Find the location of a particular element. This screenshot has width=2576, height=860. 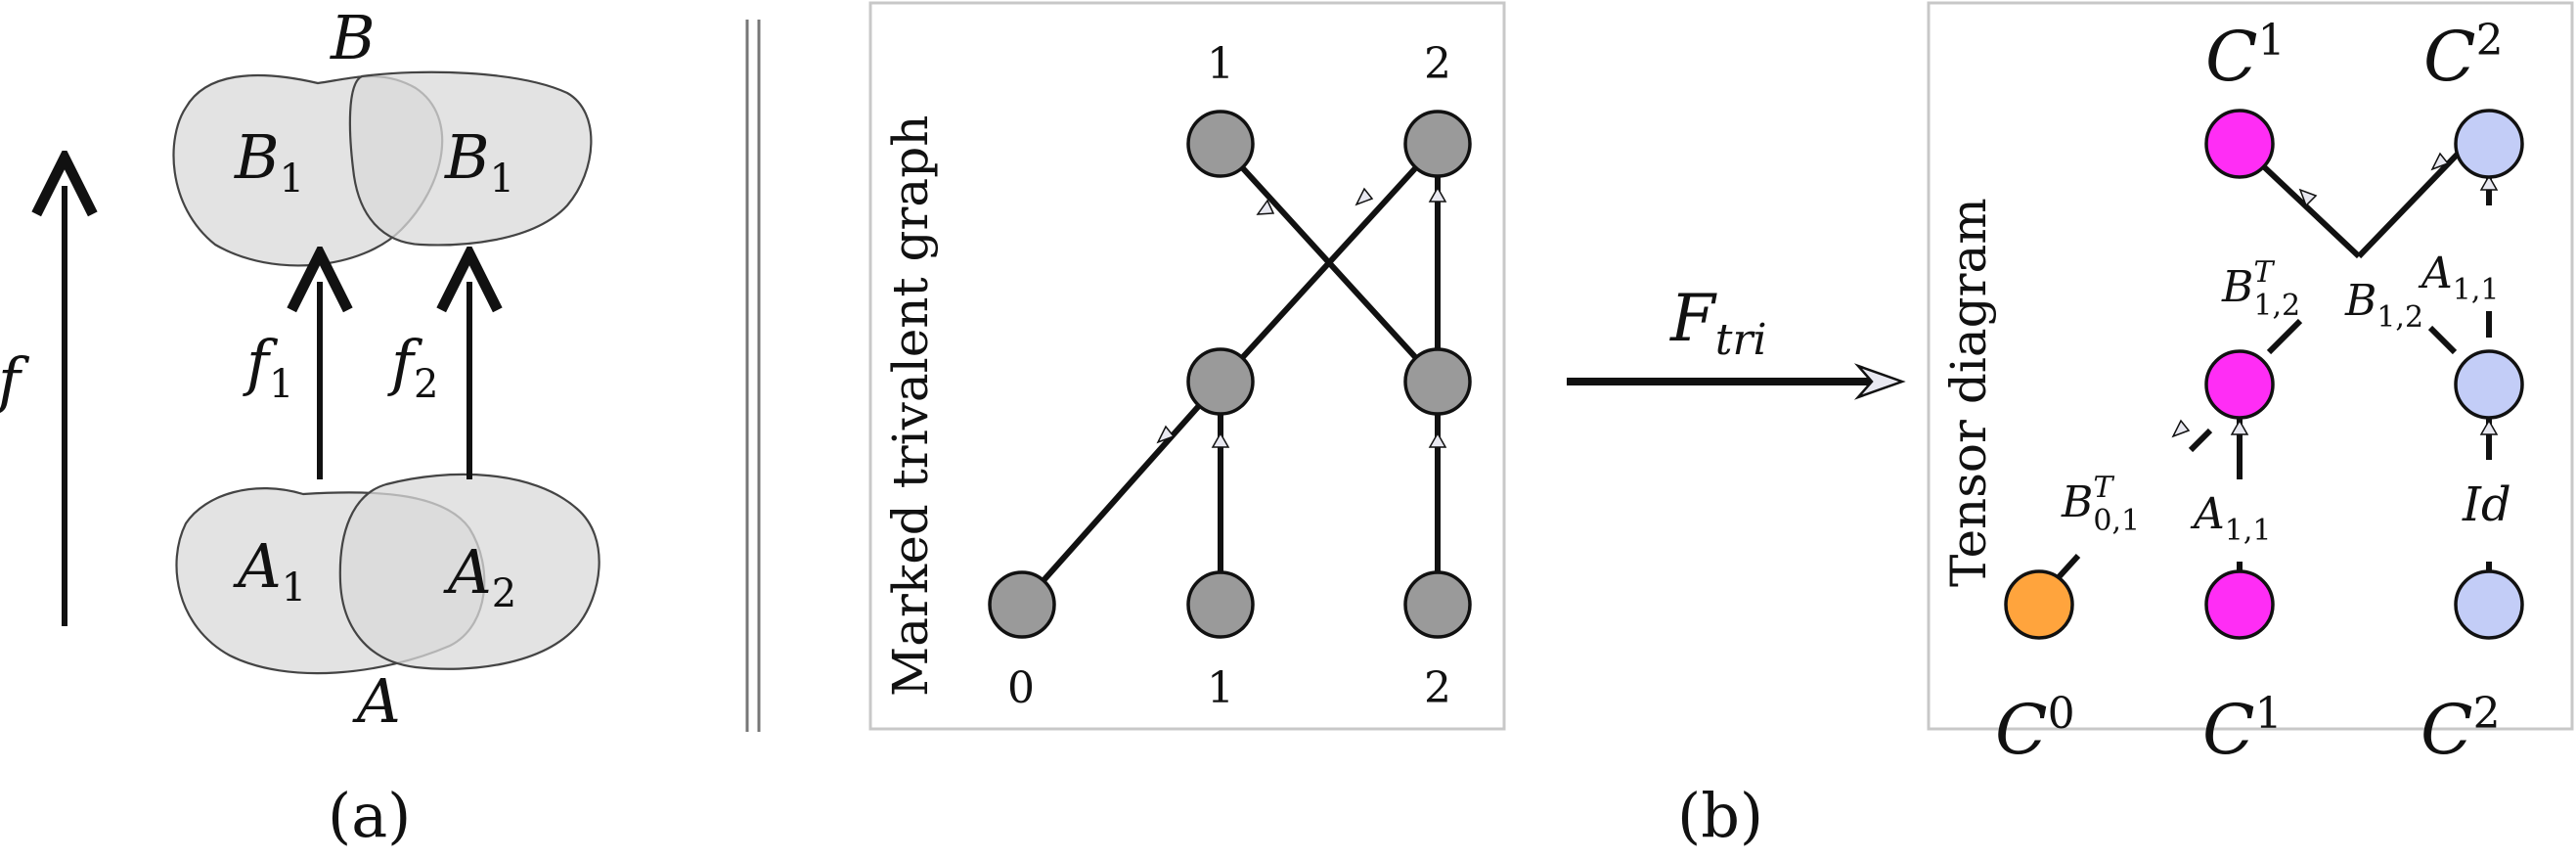

graph-edge-0-mid1 is located at coordinates (1121, 493).